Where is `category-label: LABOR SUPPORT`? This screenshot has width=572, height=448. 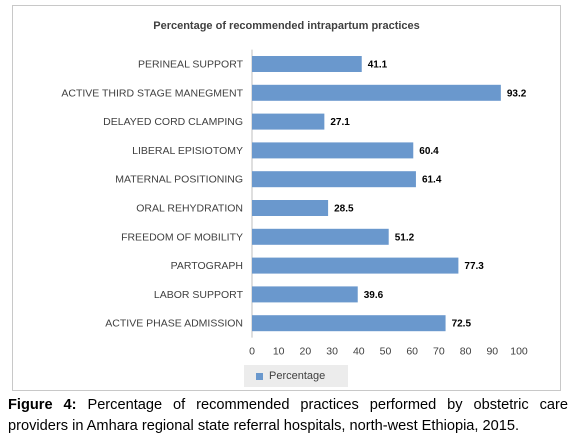 category-label: LABOR SUPPORT is located at coordinates (199, 295).